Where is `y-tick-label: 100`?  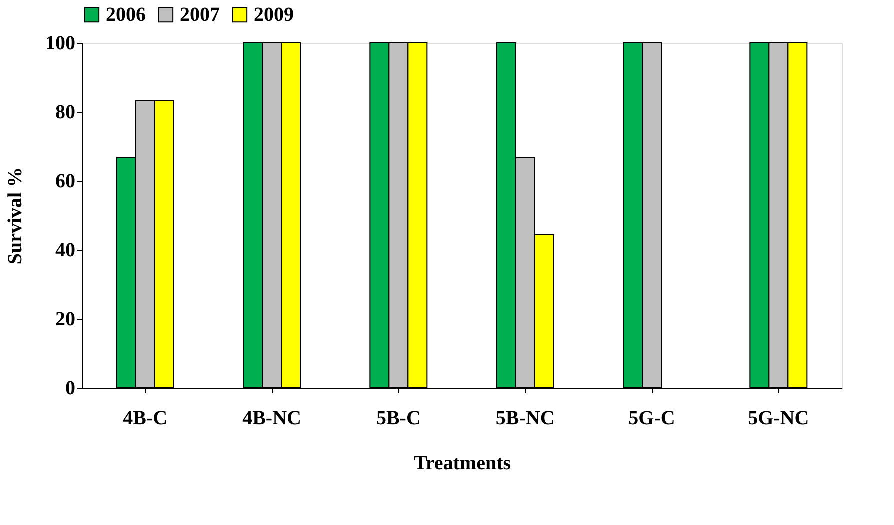
y-tick-label: 100 is located at coordinates (61, 43).